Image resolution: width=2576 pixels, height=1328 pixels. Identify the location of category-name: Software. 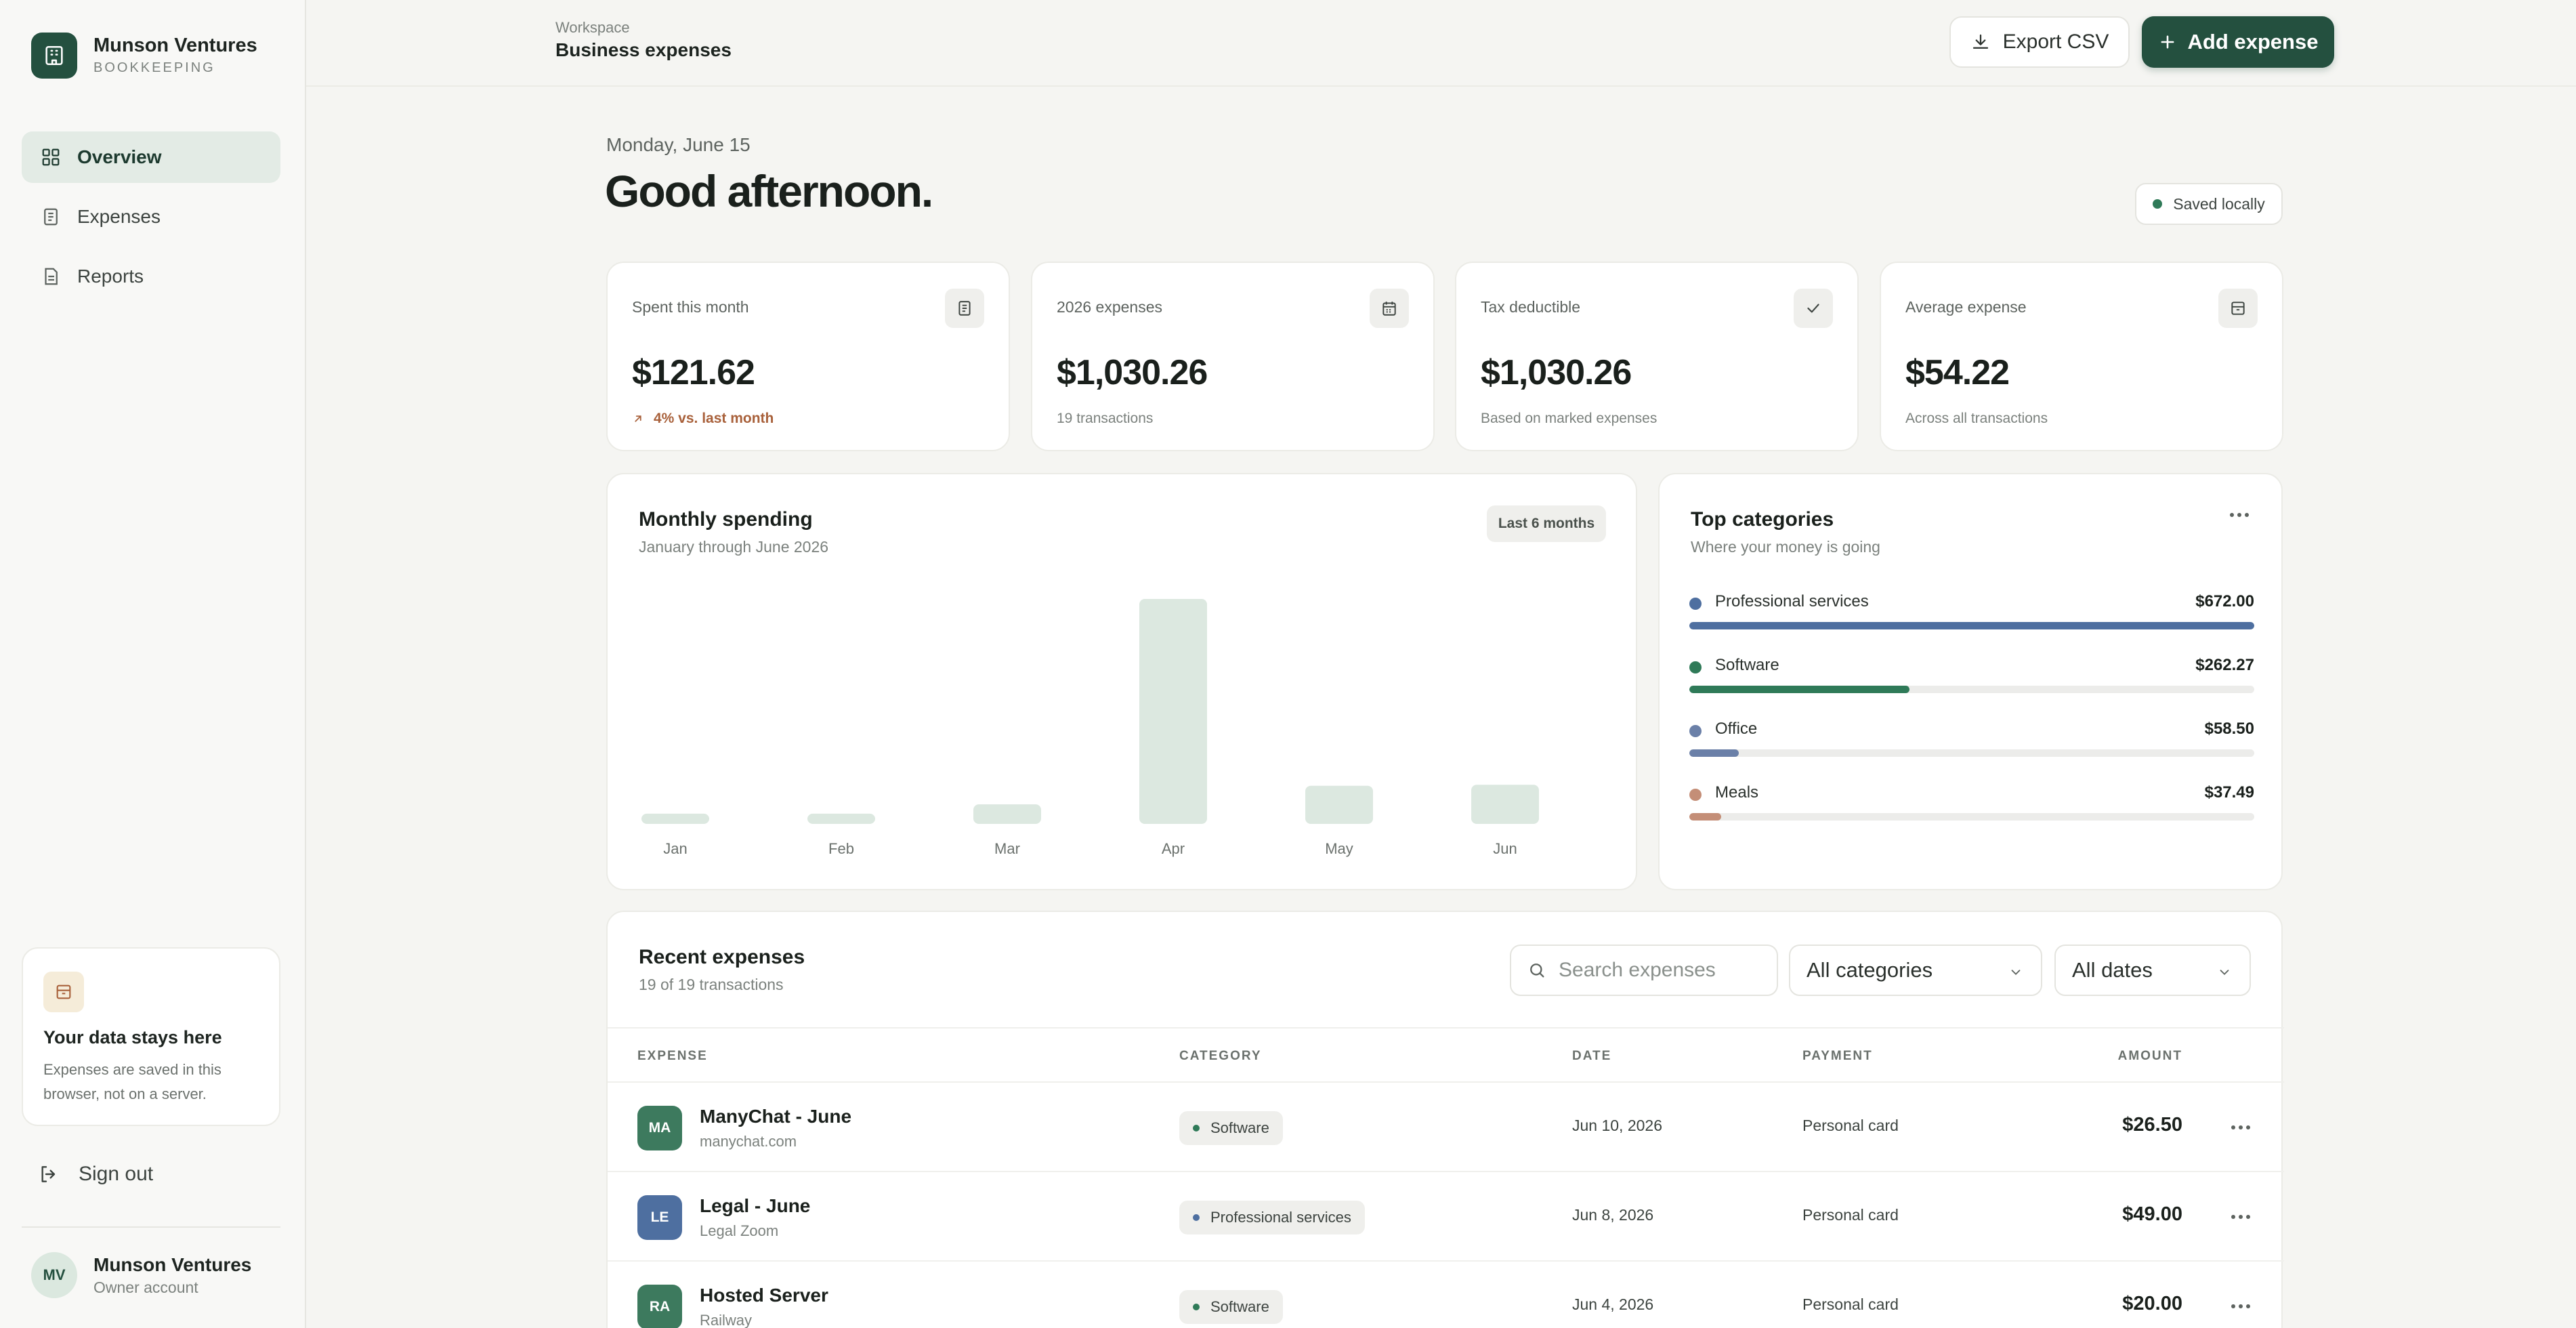
(1747, 665).